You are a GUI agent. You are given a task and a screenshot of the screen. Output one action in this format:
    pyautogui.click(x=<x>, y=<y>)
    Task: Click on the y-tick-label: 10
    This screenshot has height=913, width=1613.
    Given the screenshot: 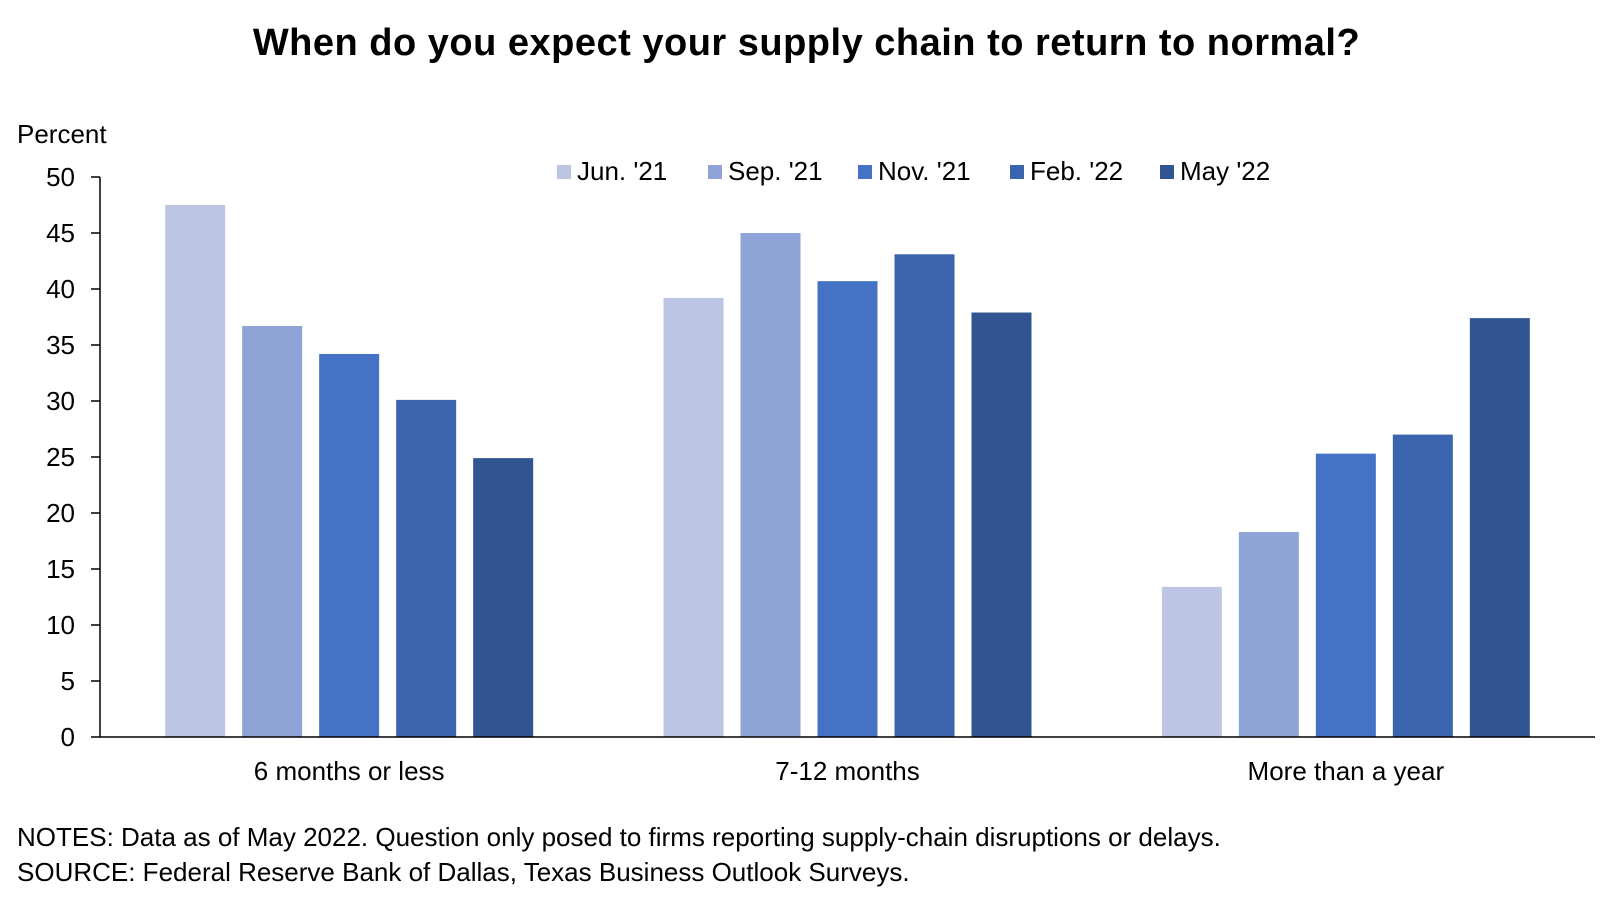 What is the action you would take?
    pyautogui.click(x=60, y=625)
    